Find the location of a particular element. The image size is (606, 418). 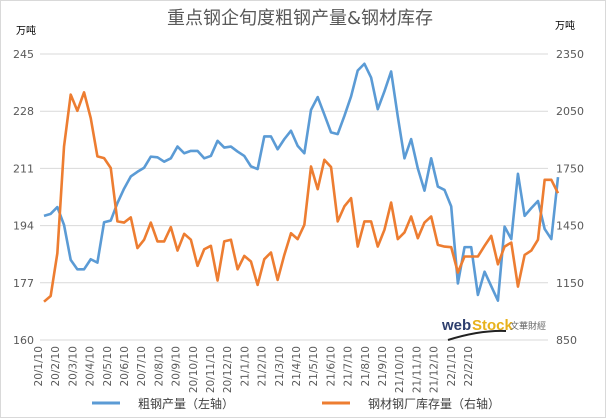

x-axis-tick-label: 21/8/10 is located at coordinates (366, 366).